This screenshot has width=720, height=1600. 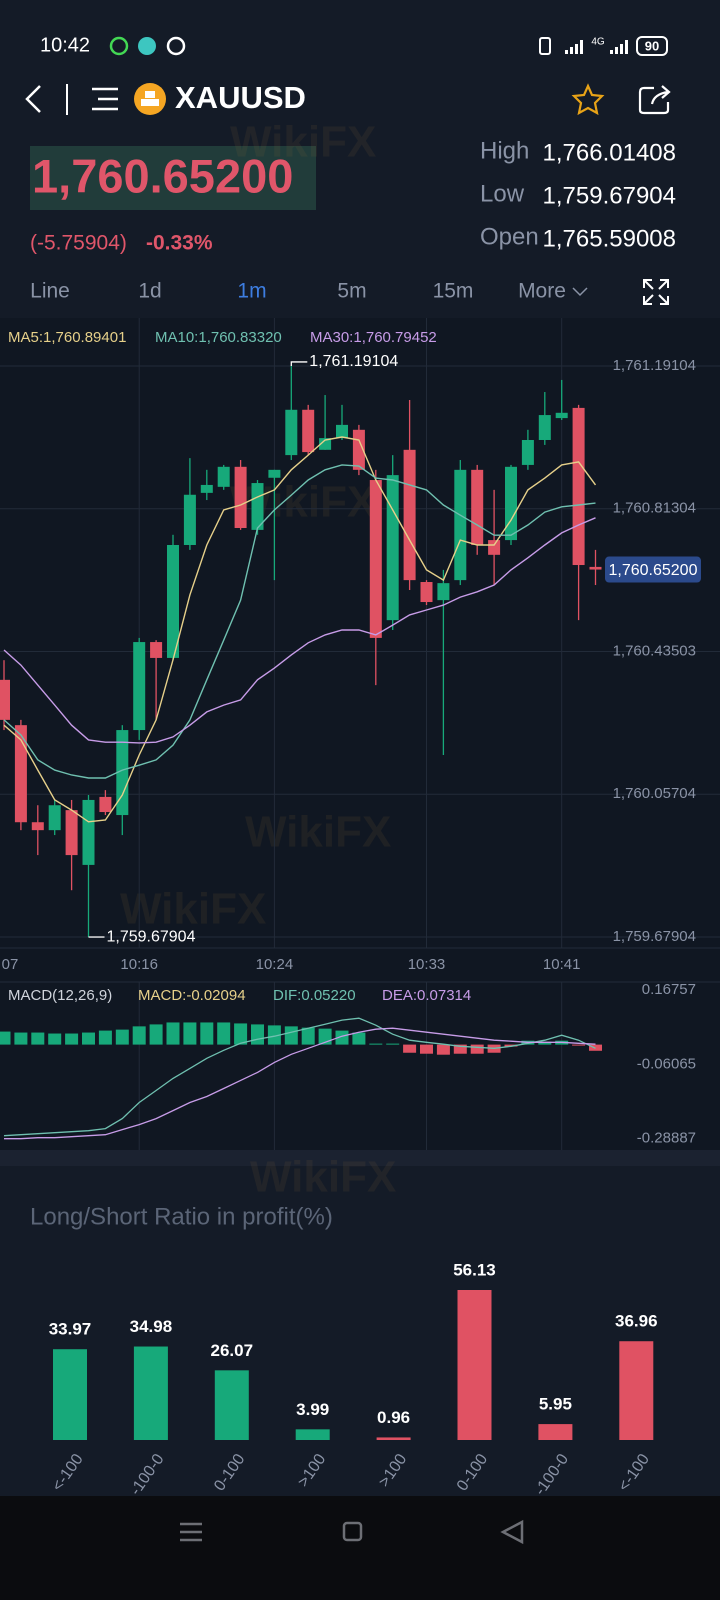 What do you see at coordinates (562, 964) in the screenshot?
I see `x-tick-label: 10:41` at bounding box center [562, 964].